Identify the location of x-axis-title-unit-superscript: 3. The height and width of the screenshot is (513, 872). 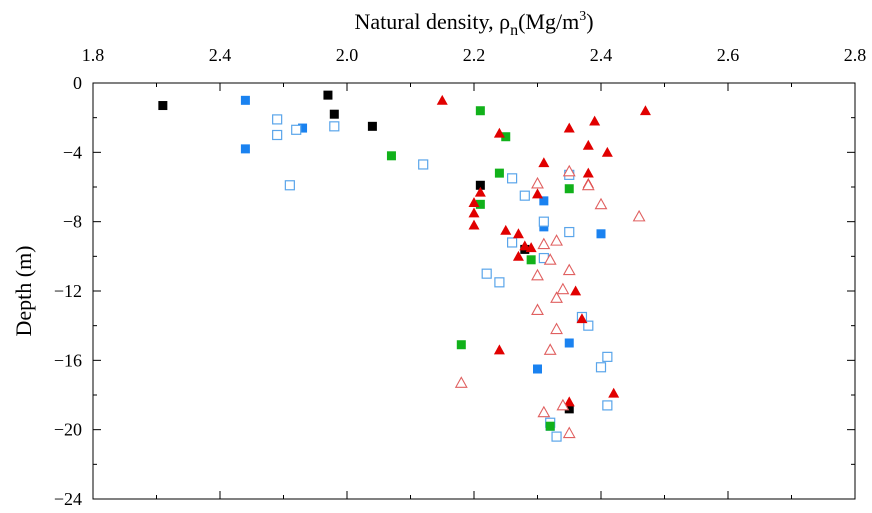
(582, 16).